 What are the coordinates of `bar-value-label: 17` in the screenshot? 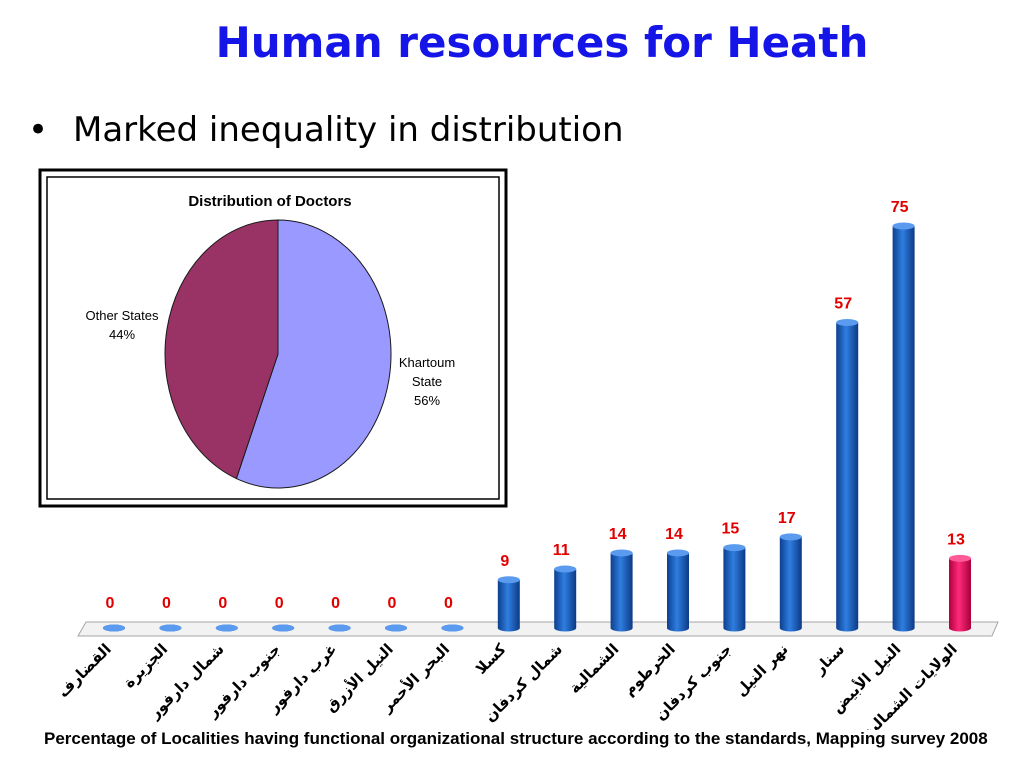 It's located at (787, 518).